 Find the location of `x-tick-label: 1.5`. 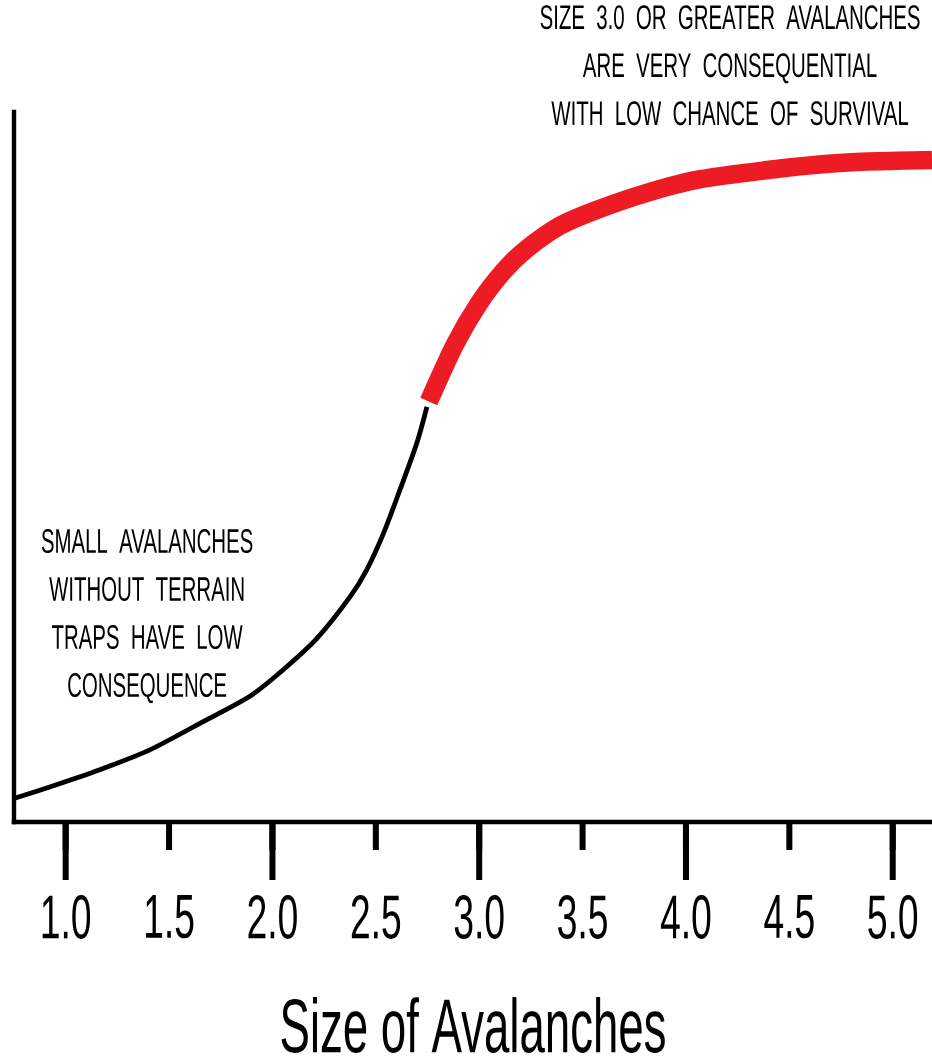

x-tick-label: 1.5 is located at coordinates (170, 917).